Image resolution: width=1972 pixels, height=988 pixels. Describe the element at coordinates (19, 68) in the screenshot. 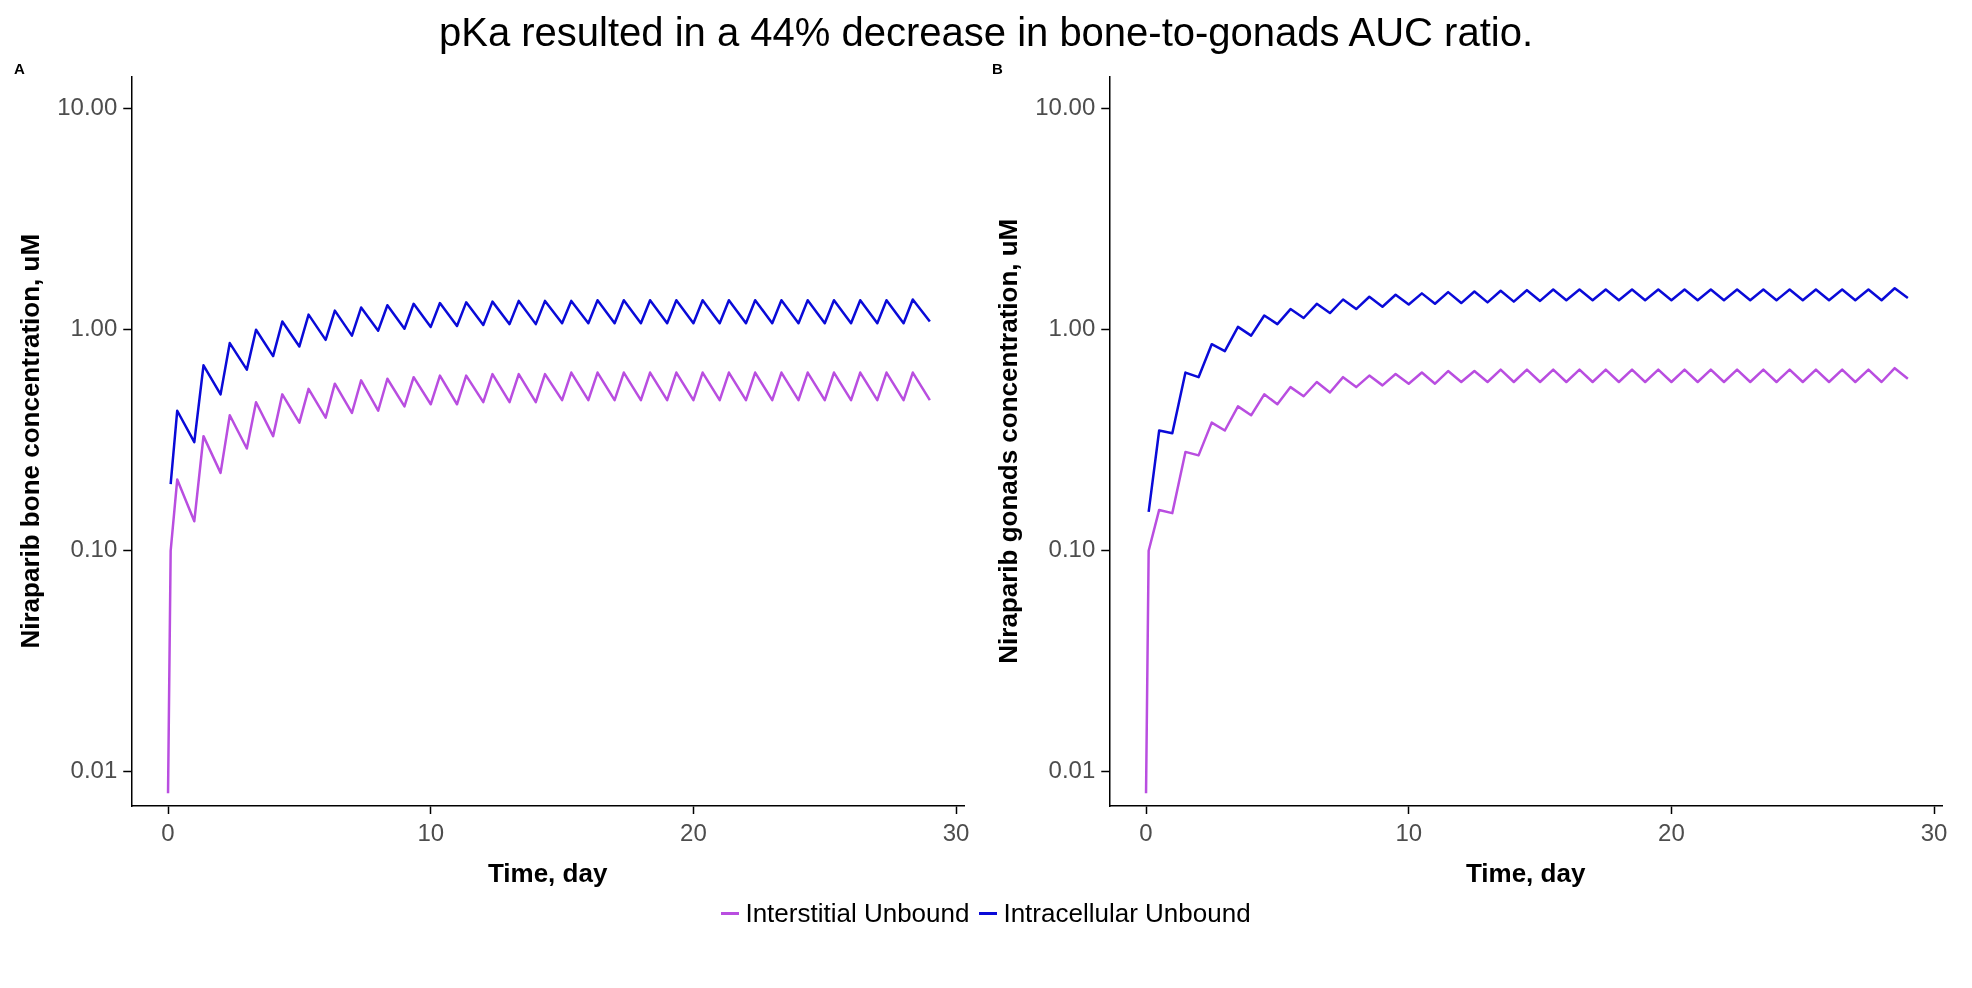

I see `text: A` at that location.